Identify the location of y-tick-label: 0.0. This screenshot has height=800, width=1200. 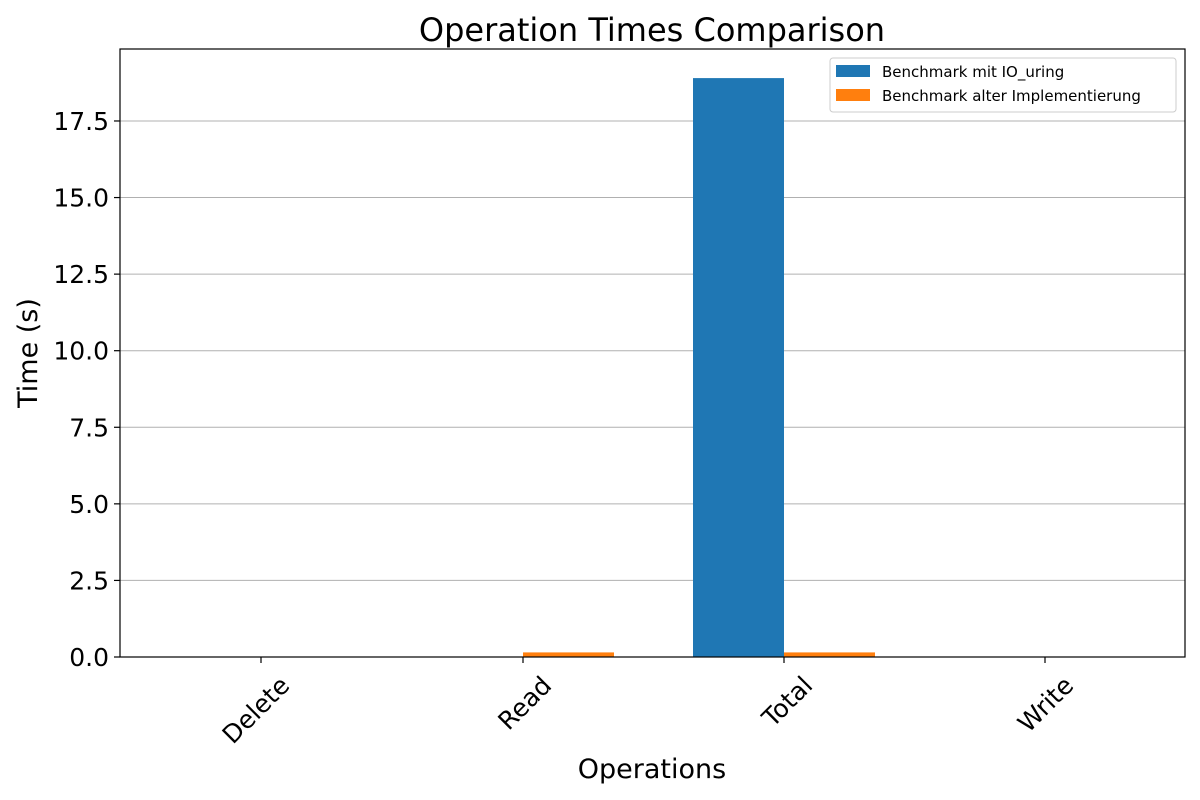
(89, 657).